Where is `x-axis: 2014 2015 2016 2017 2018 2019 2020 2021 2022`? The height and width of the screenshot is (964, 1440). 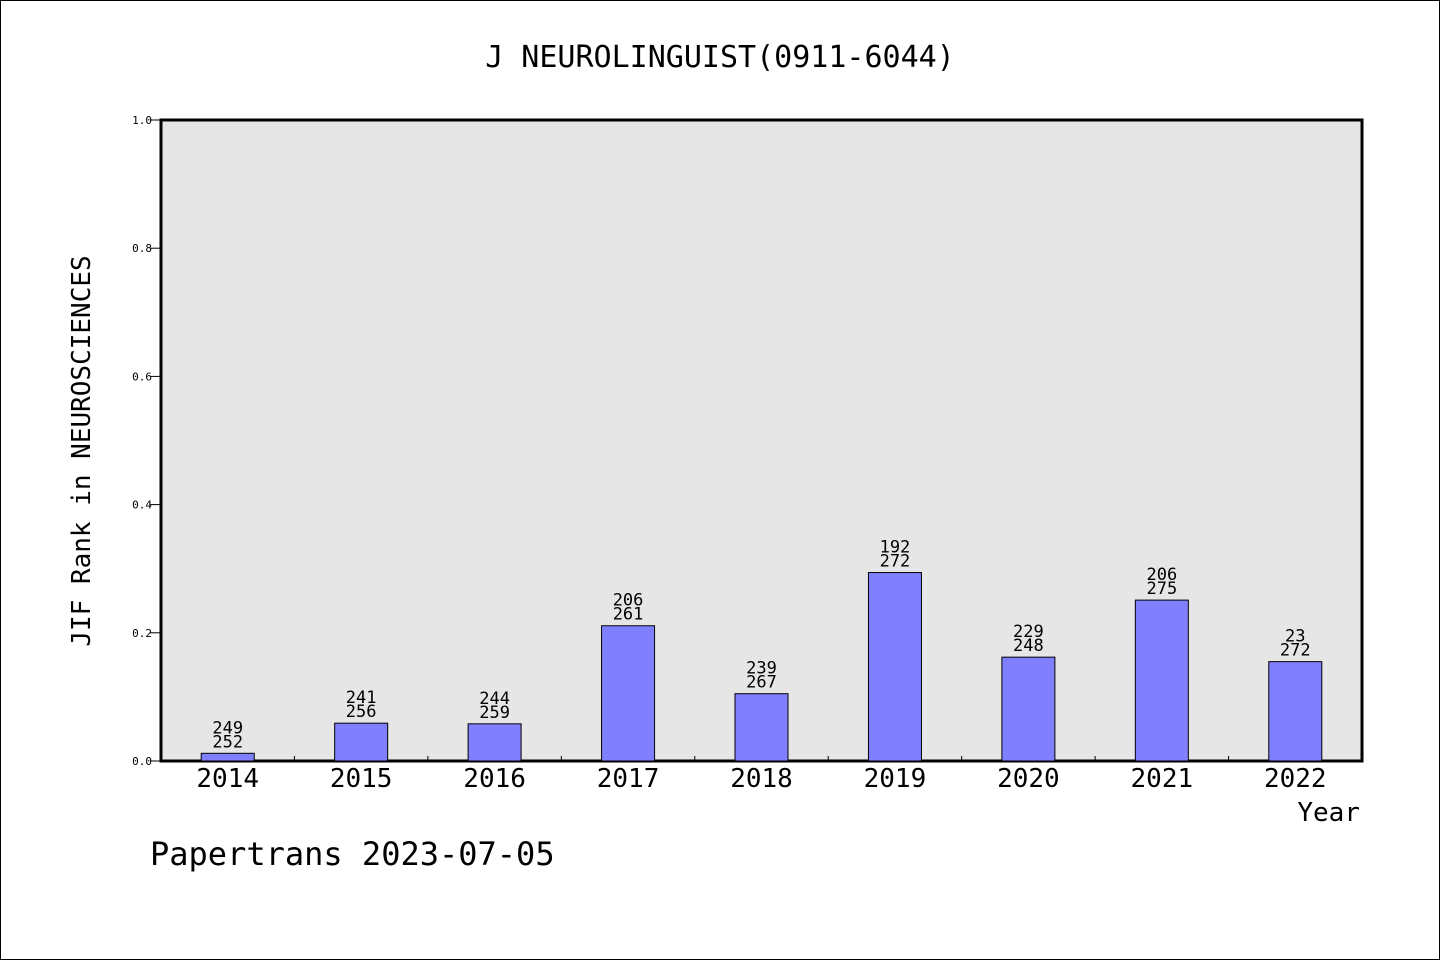 x-axis: 2014 2015 2016 2017 2018 2019 2020 2021 2022 is located at coordinates (761, 775).